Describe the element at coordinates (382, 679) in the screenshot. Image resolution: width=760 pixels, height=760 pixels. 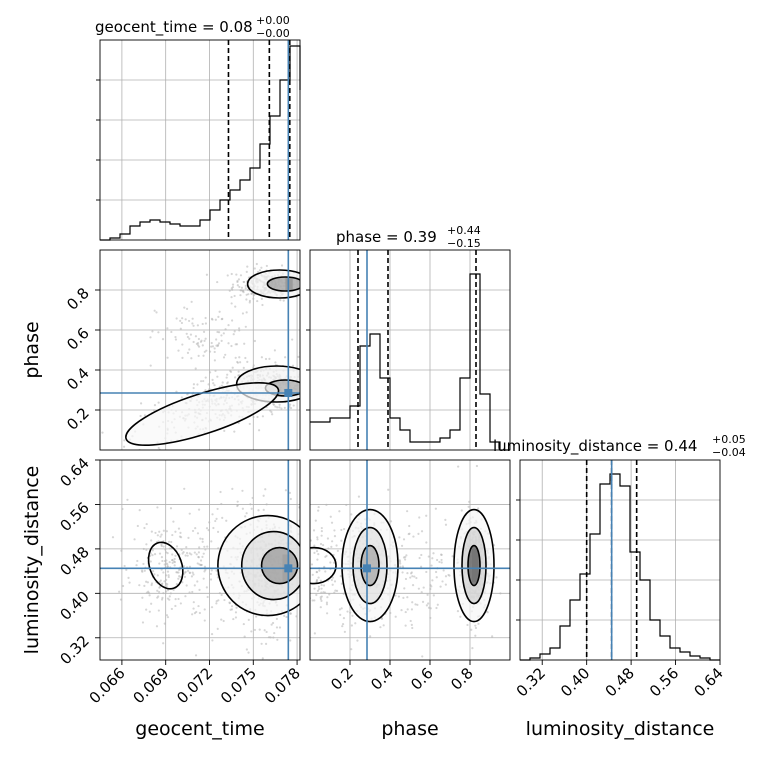
I see `xtick-label: 0.4` at that location.